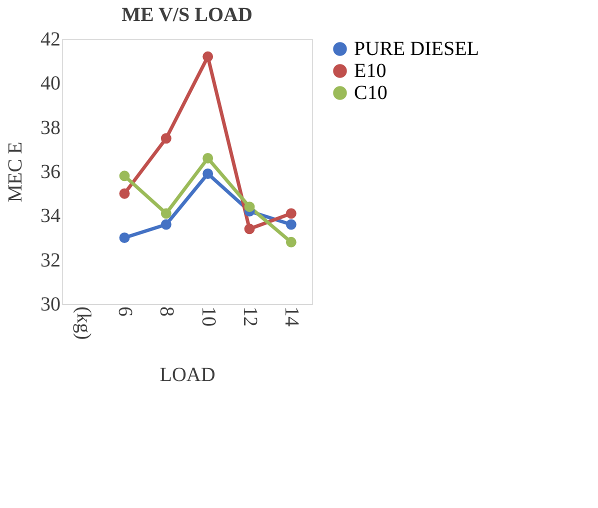 This screenshot has height=508, width=598. What do you see at coordinates (50, 83) in the screenshot?
I see `y-tick-label: 40` at bounding box center [50, 83].